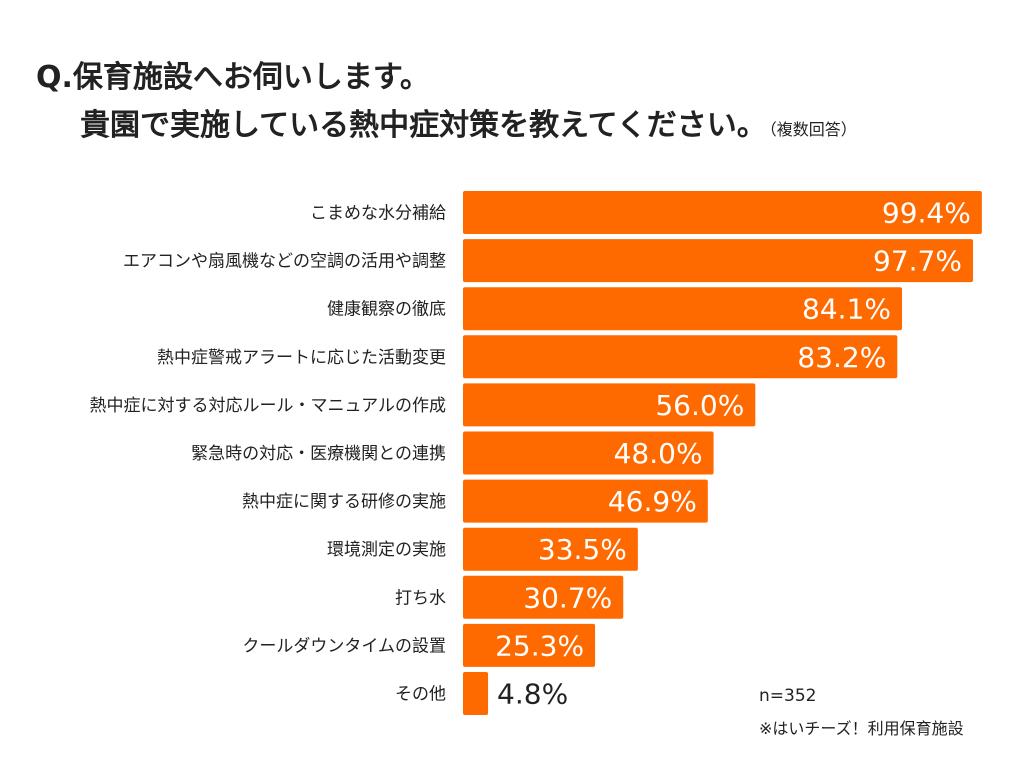 The width and height of the screenshot is (1024, 768). Describe the element at coordinates (378, 214) in the screenshot. I see `category-label-1: こまめな水分補給` at that location.